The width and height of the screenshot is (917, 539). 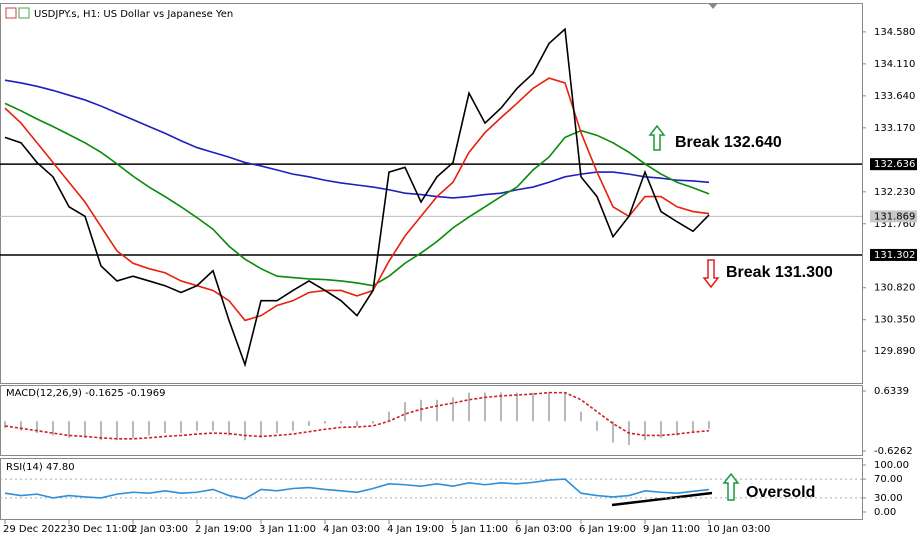 What do you see at coordinates (885, 512) in the screenshot?
I see `y-tick-label: 0.00` at bounding box center [885, 512].